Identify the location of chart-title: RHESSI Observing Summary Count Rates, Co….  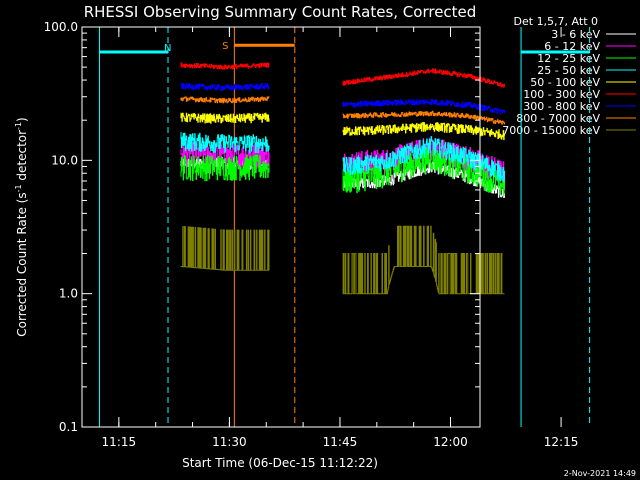
(280, 12).